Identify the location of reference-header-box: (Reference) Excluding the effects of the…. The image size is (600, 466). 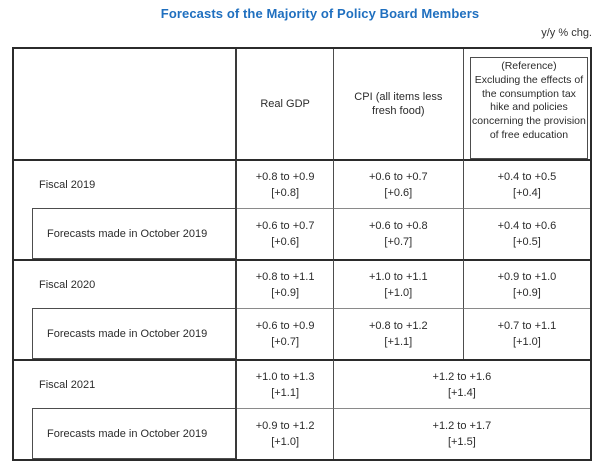
(528, 108).